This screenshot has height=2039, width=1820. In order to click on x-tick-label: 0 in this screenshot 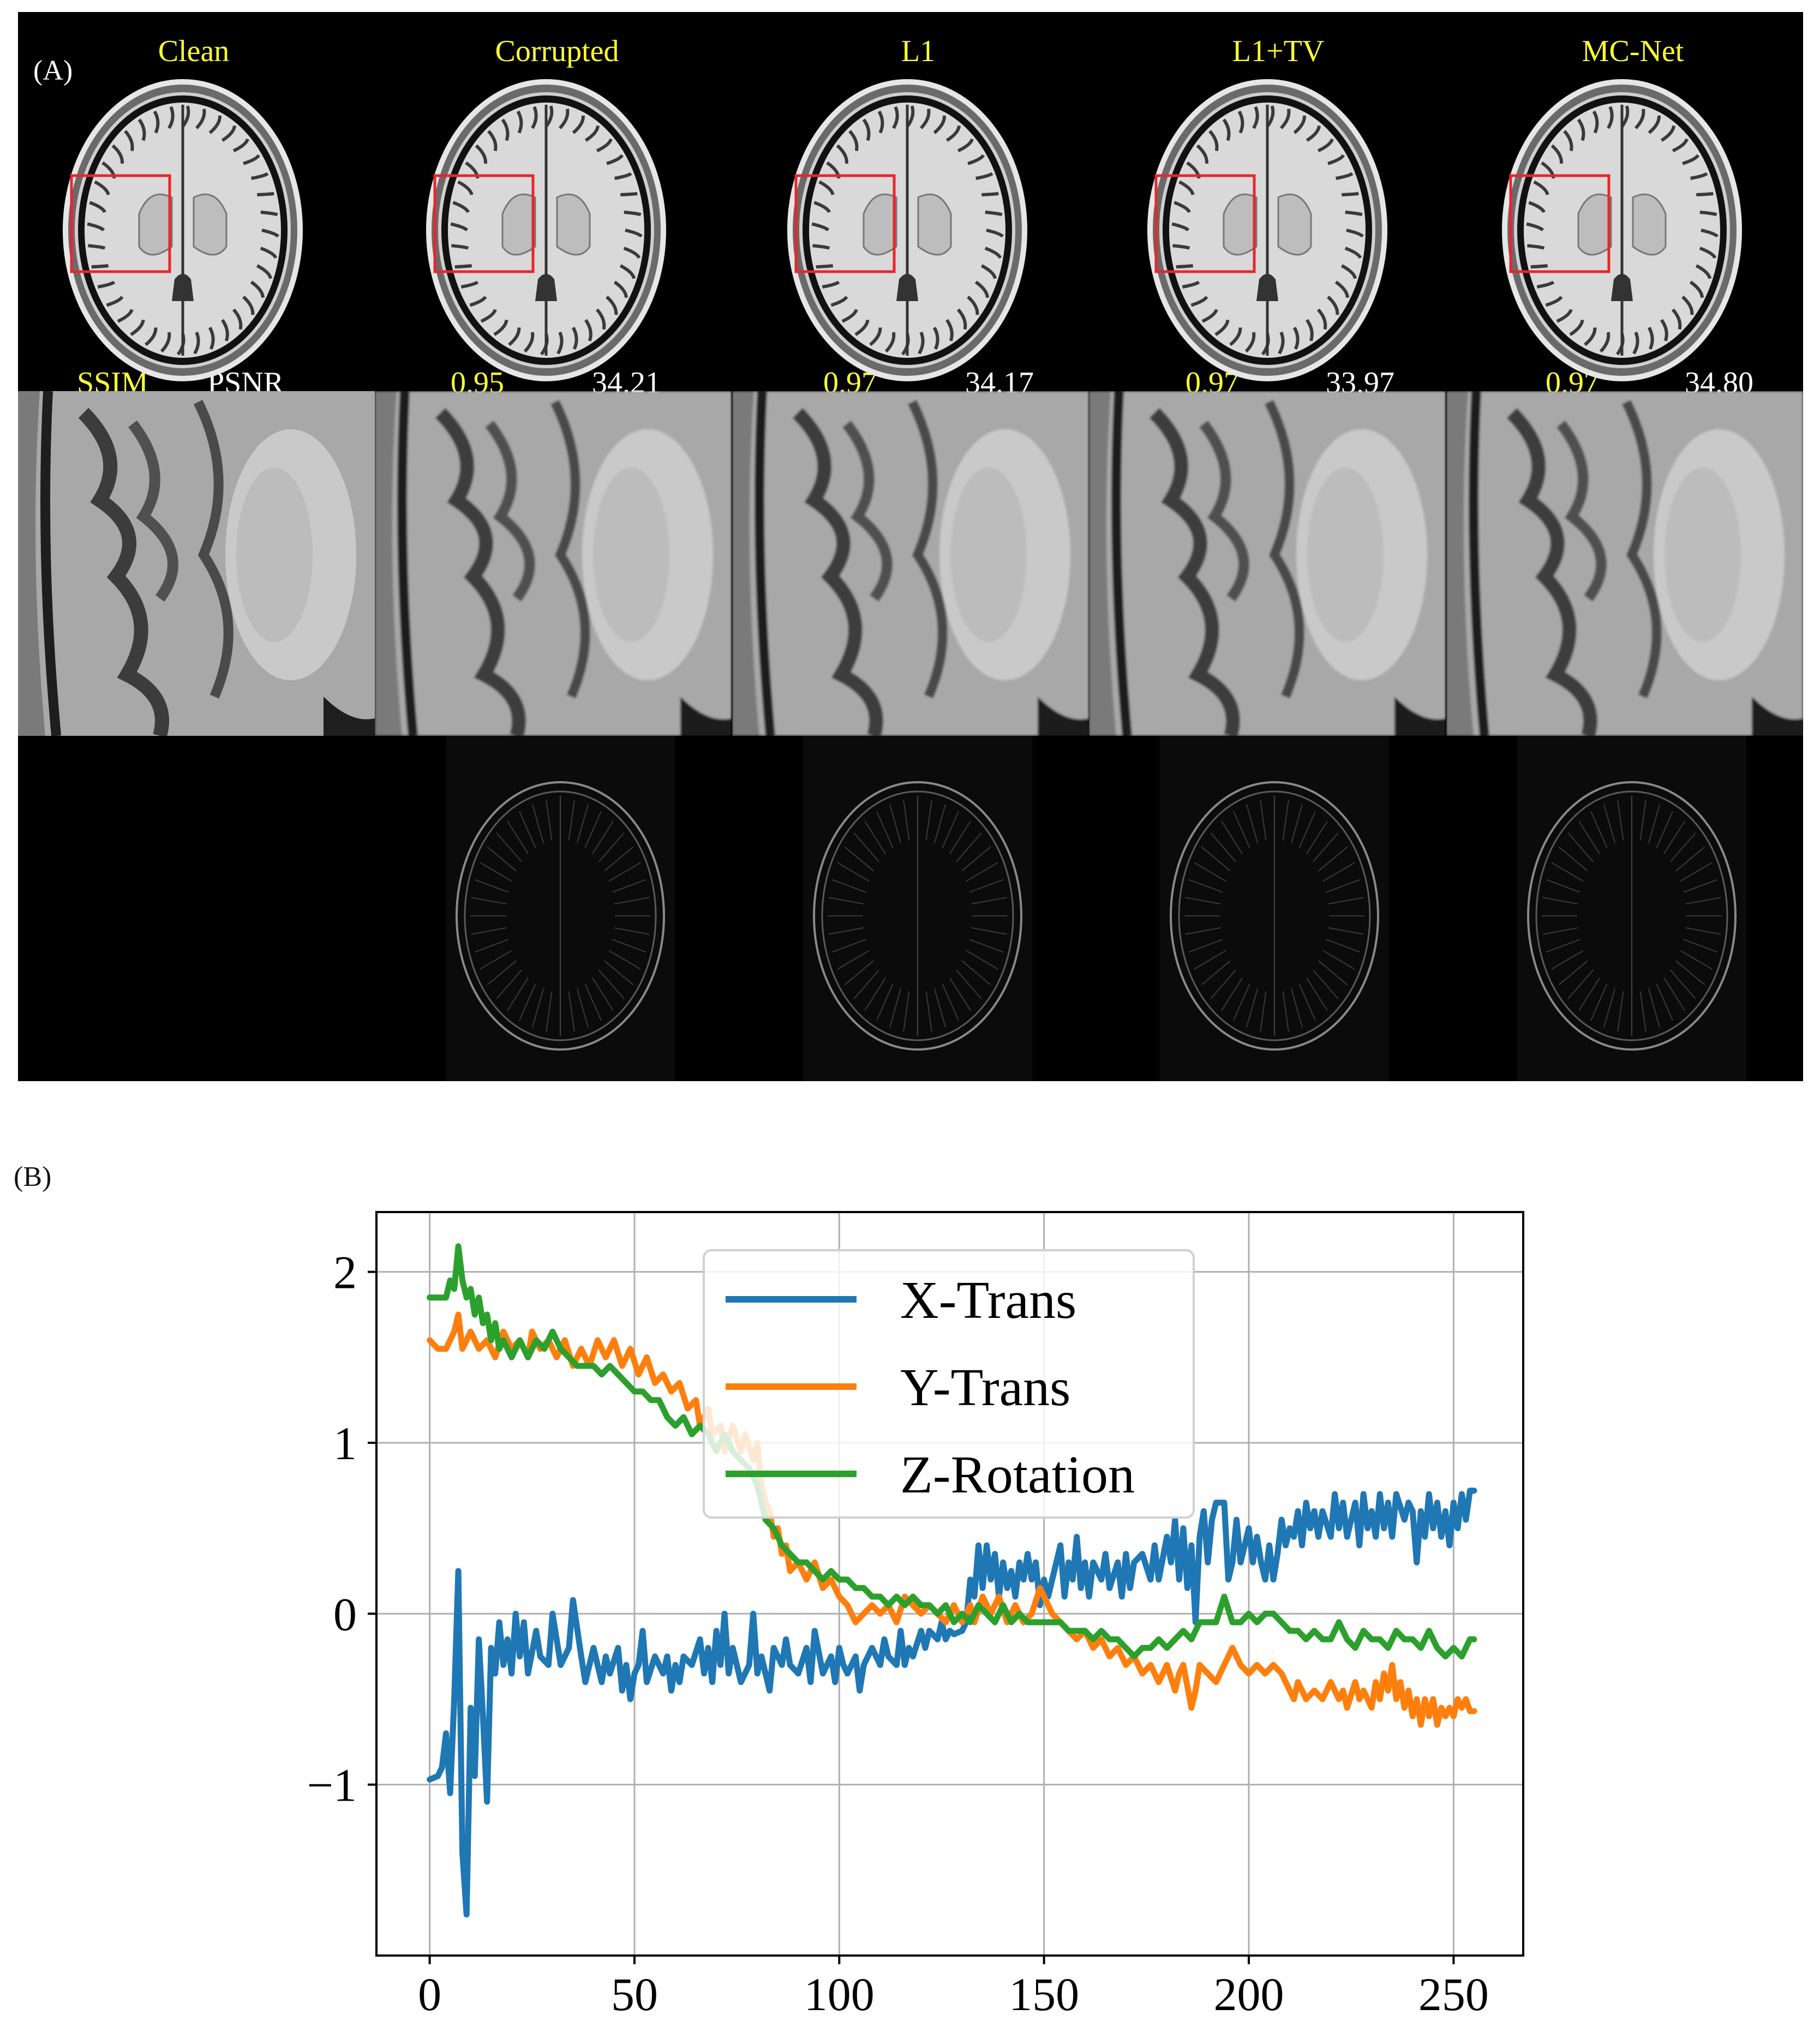, I will do `click(429, 1994)`.